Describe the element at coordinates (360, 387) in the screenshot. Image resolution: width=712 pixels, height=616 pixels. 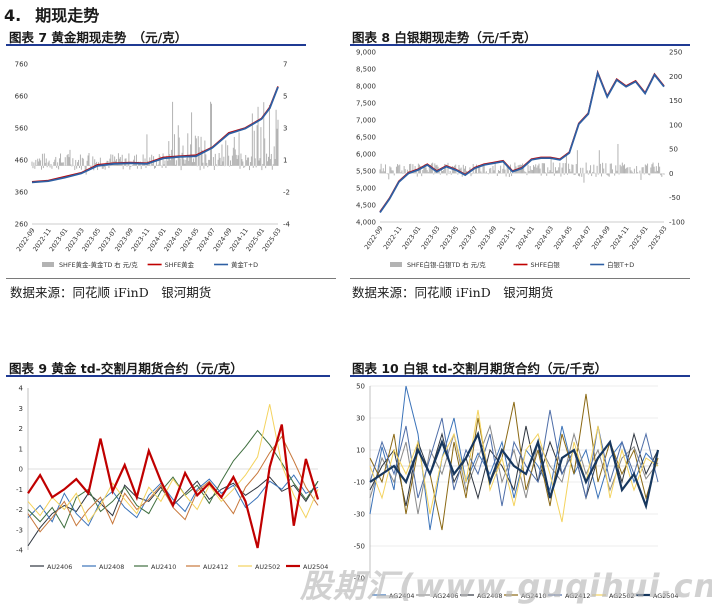
I see `y-tick-label: 50` at that location.